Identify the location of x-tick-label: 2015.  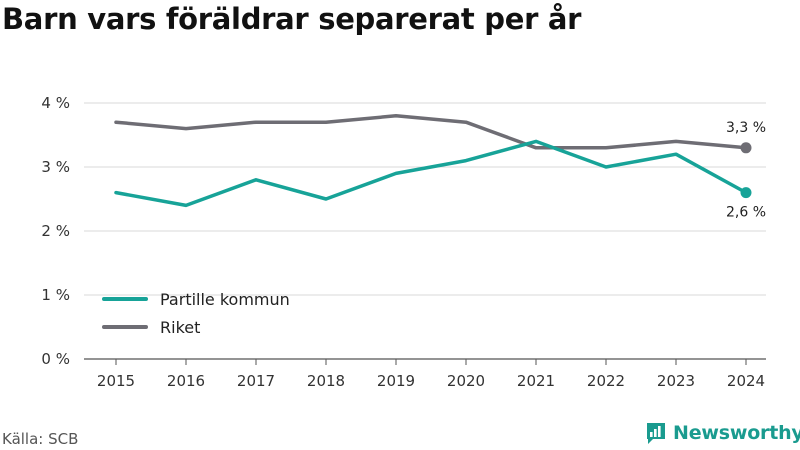
(116, 381).